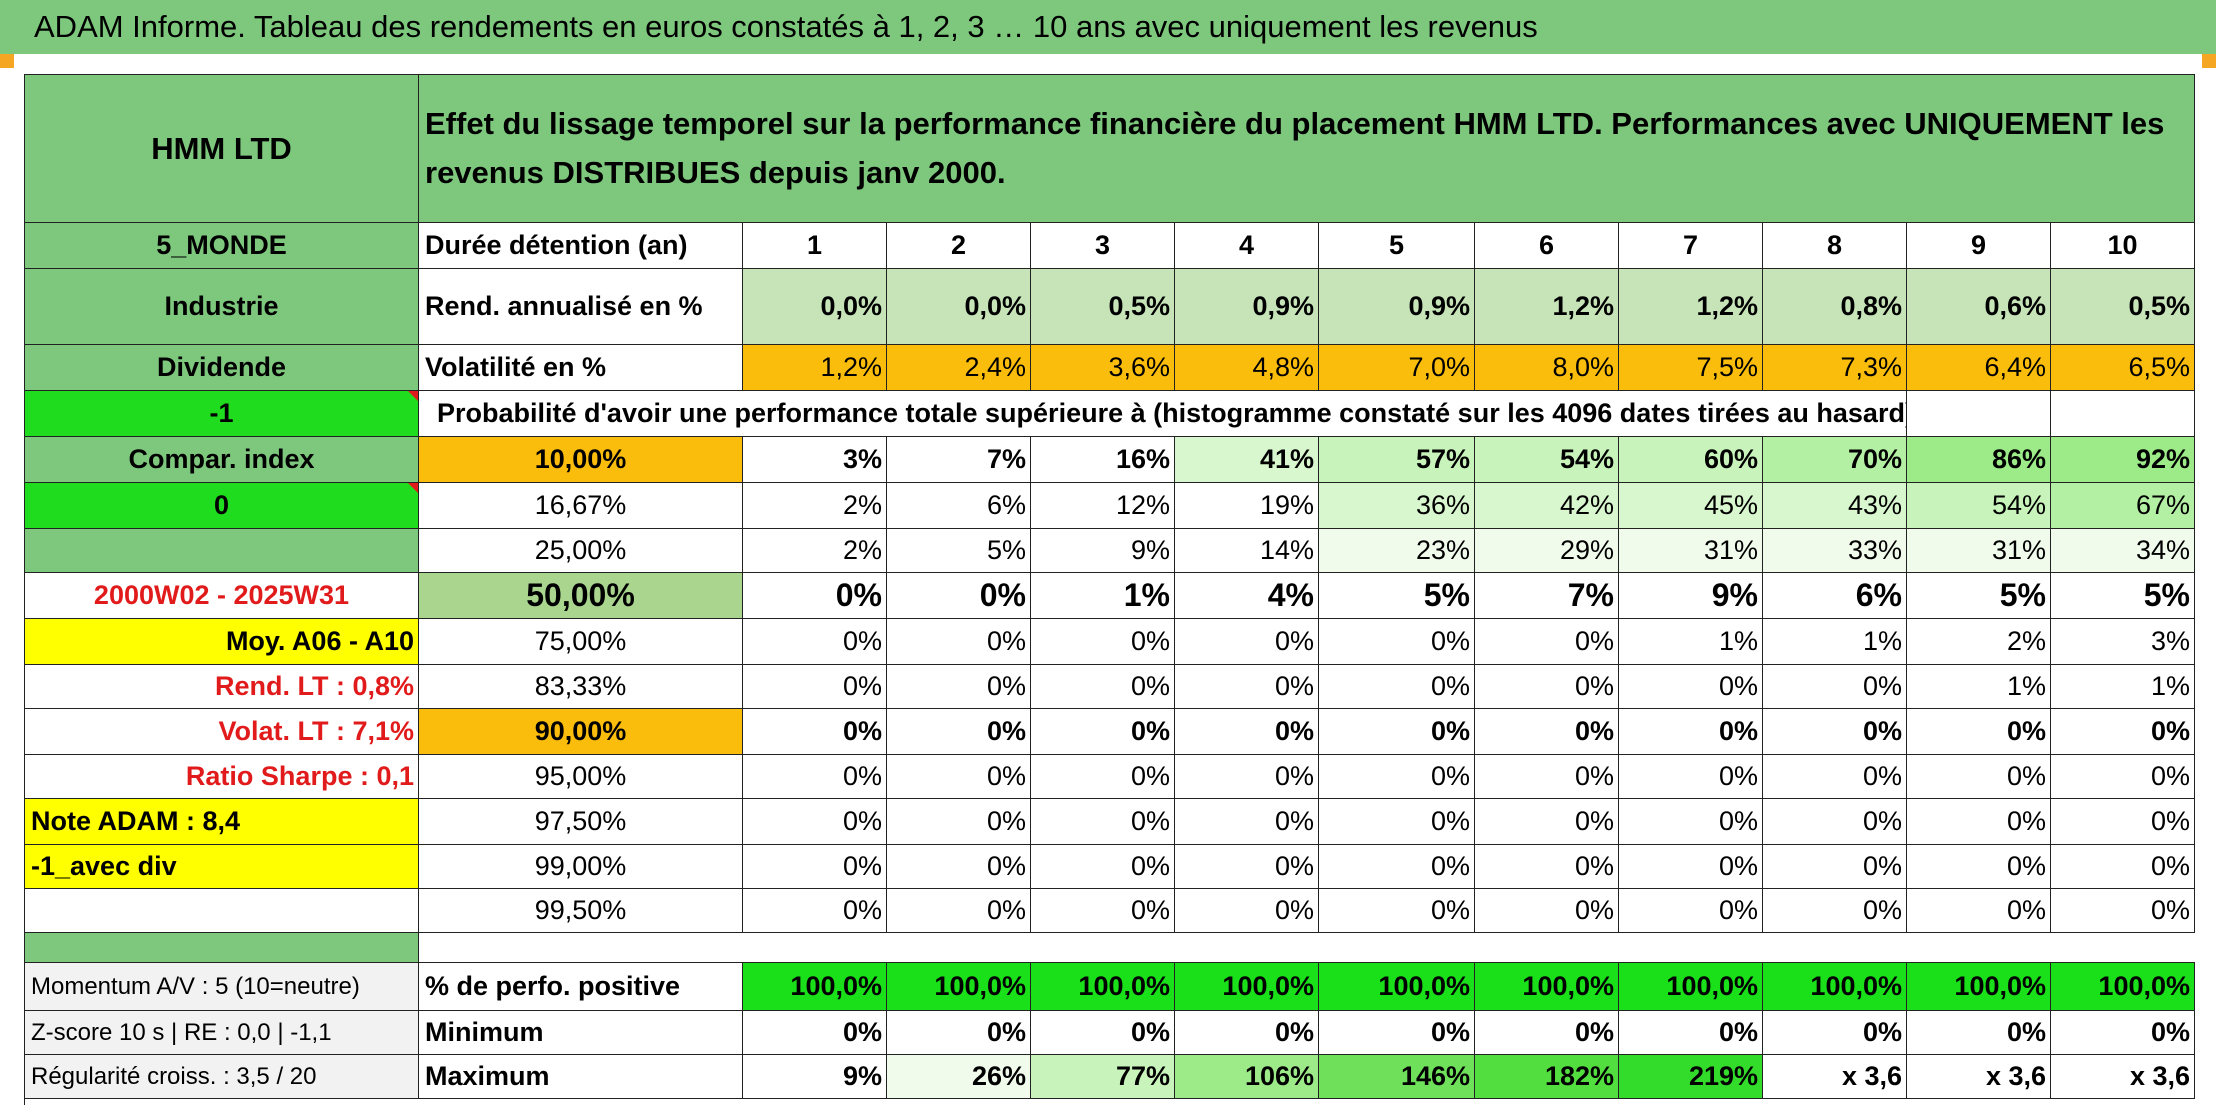 This screenshot has width=2216, height=1110. I want to click on minimum-label: Minimum, so click(581, 1033).